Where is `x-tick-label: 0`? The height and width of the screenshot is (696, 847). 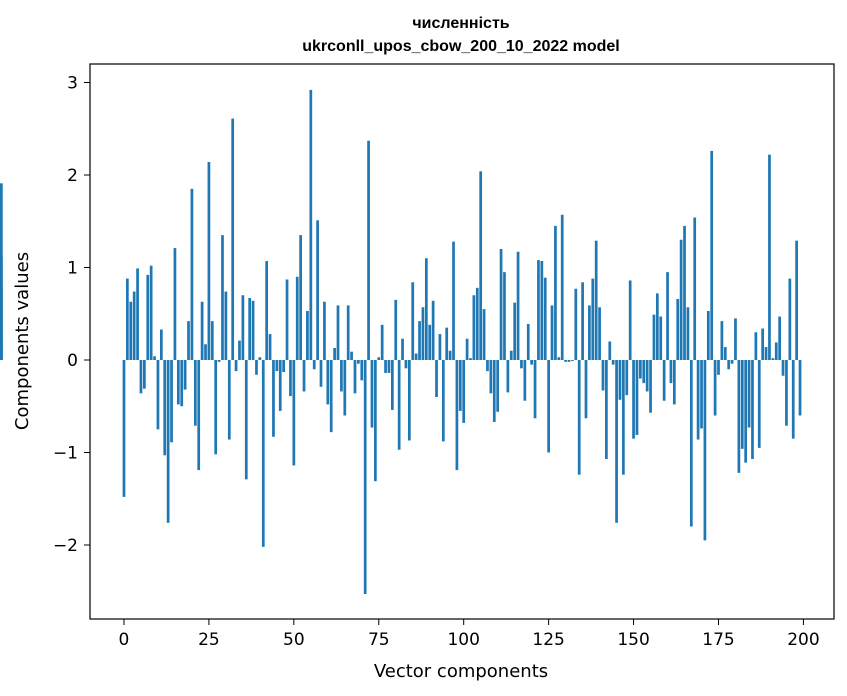
x-tick-label: 0 is located at coordinates (124, 640).